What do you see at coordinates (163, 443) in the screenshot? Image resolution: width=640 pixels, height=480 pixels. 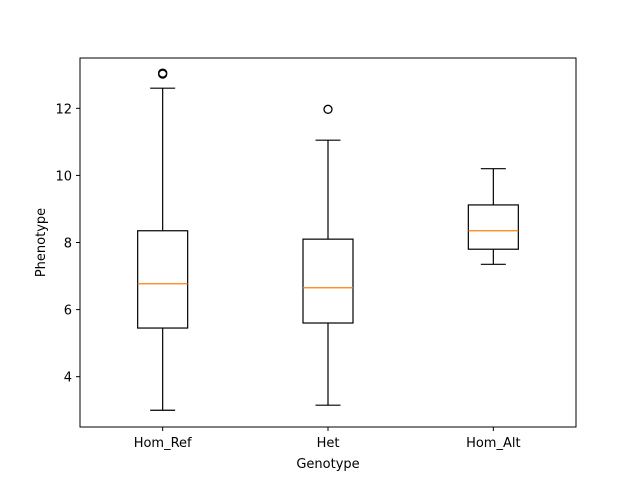 I see `x-tick-label: Hom_Ref` at bounding box center [163, 443].